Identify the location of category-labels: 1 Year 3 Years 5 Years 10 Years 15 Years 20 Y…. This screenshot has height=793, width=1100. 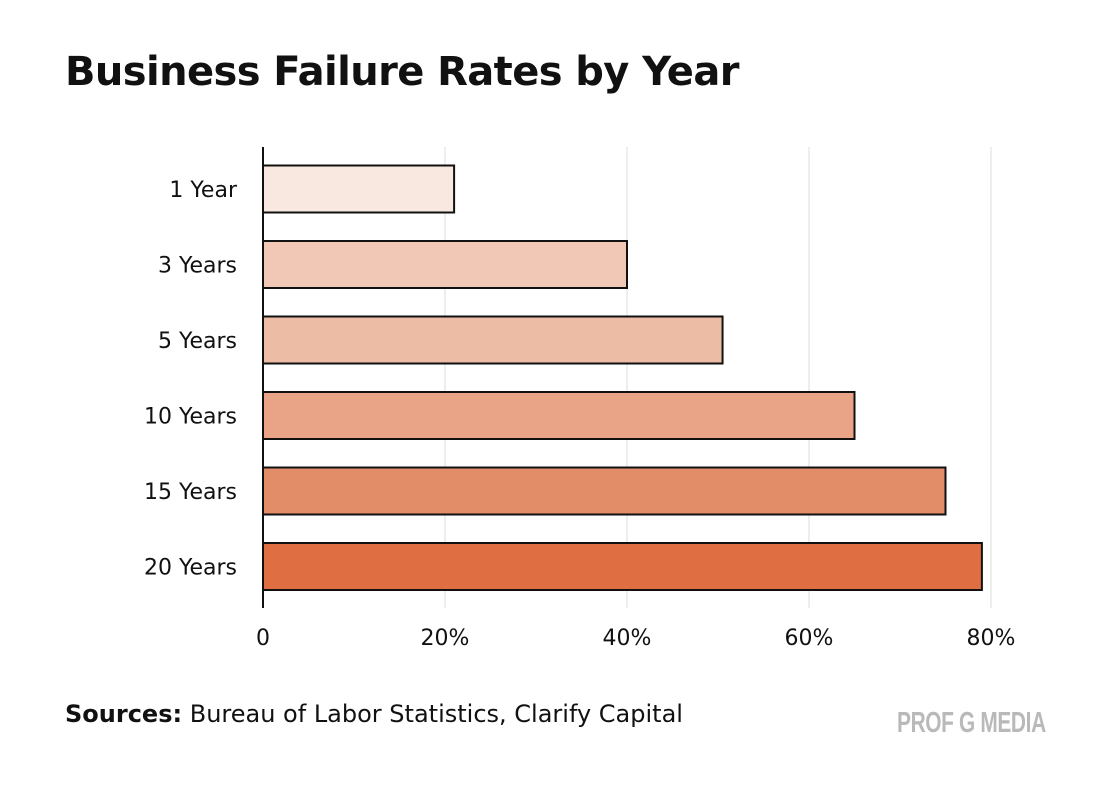
(191, 379).